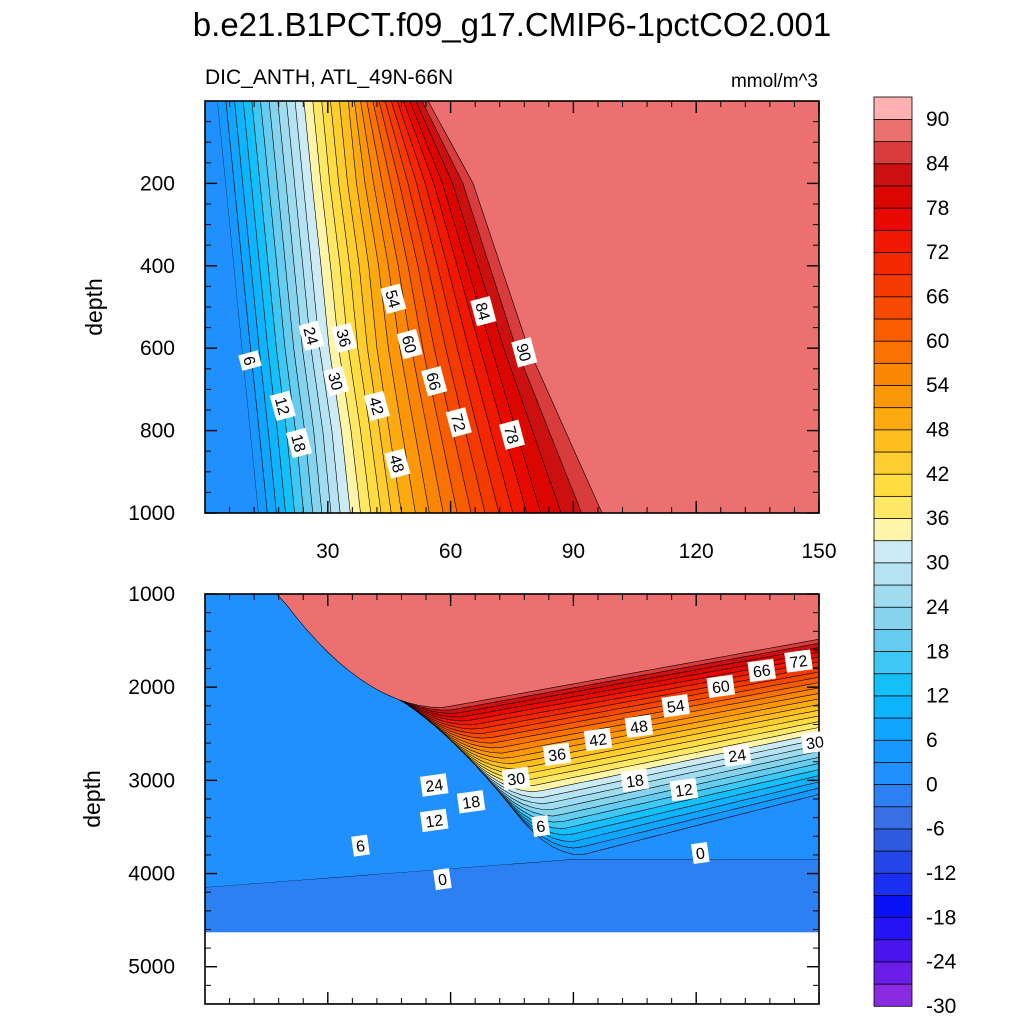 This screenshot has height=1029, width=1024. Describe the element at coordinates (935, 829) in the screenshot. I see `colorbar-tick-label: -6` at that location.